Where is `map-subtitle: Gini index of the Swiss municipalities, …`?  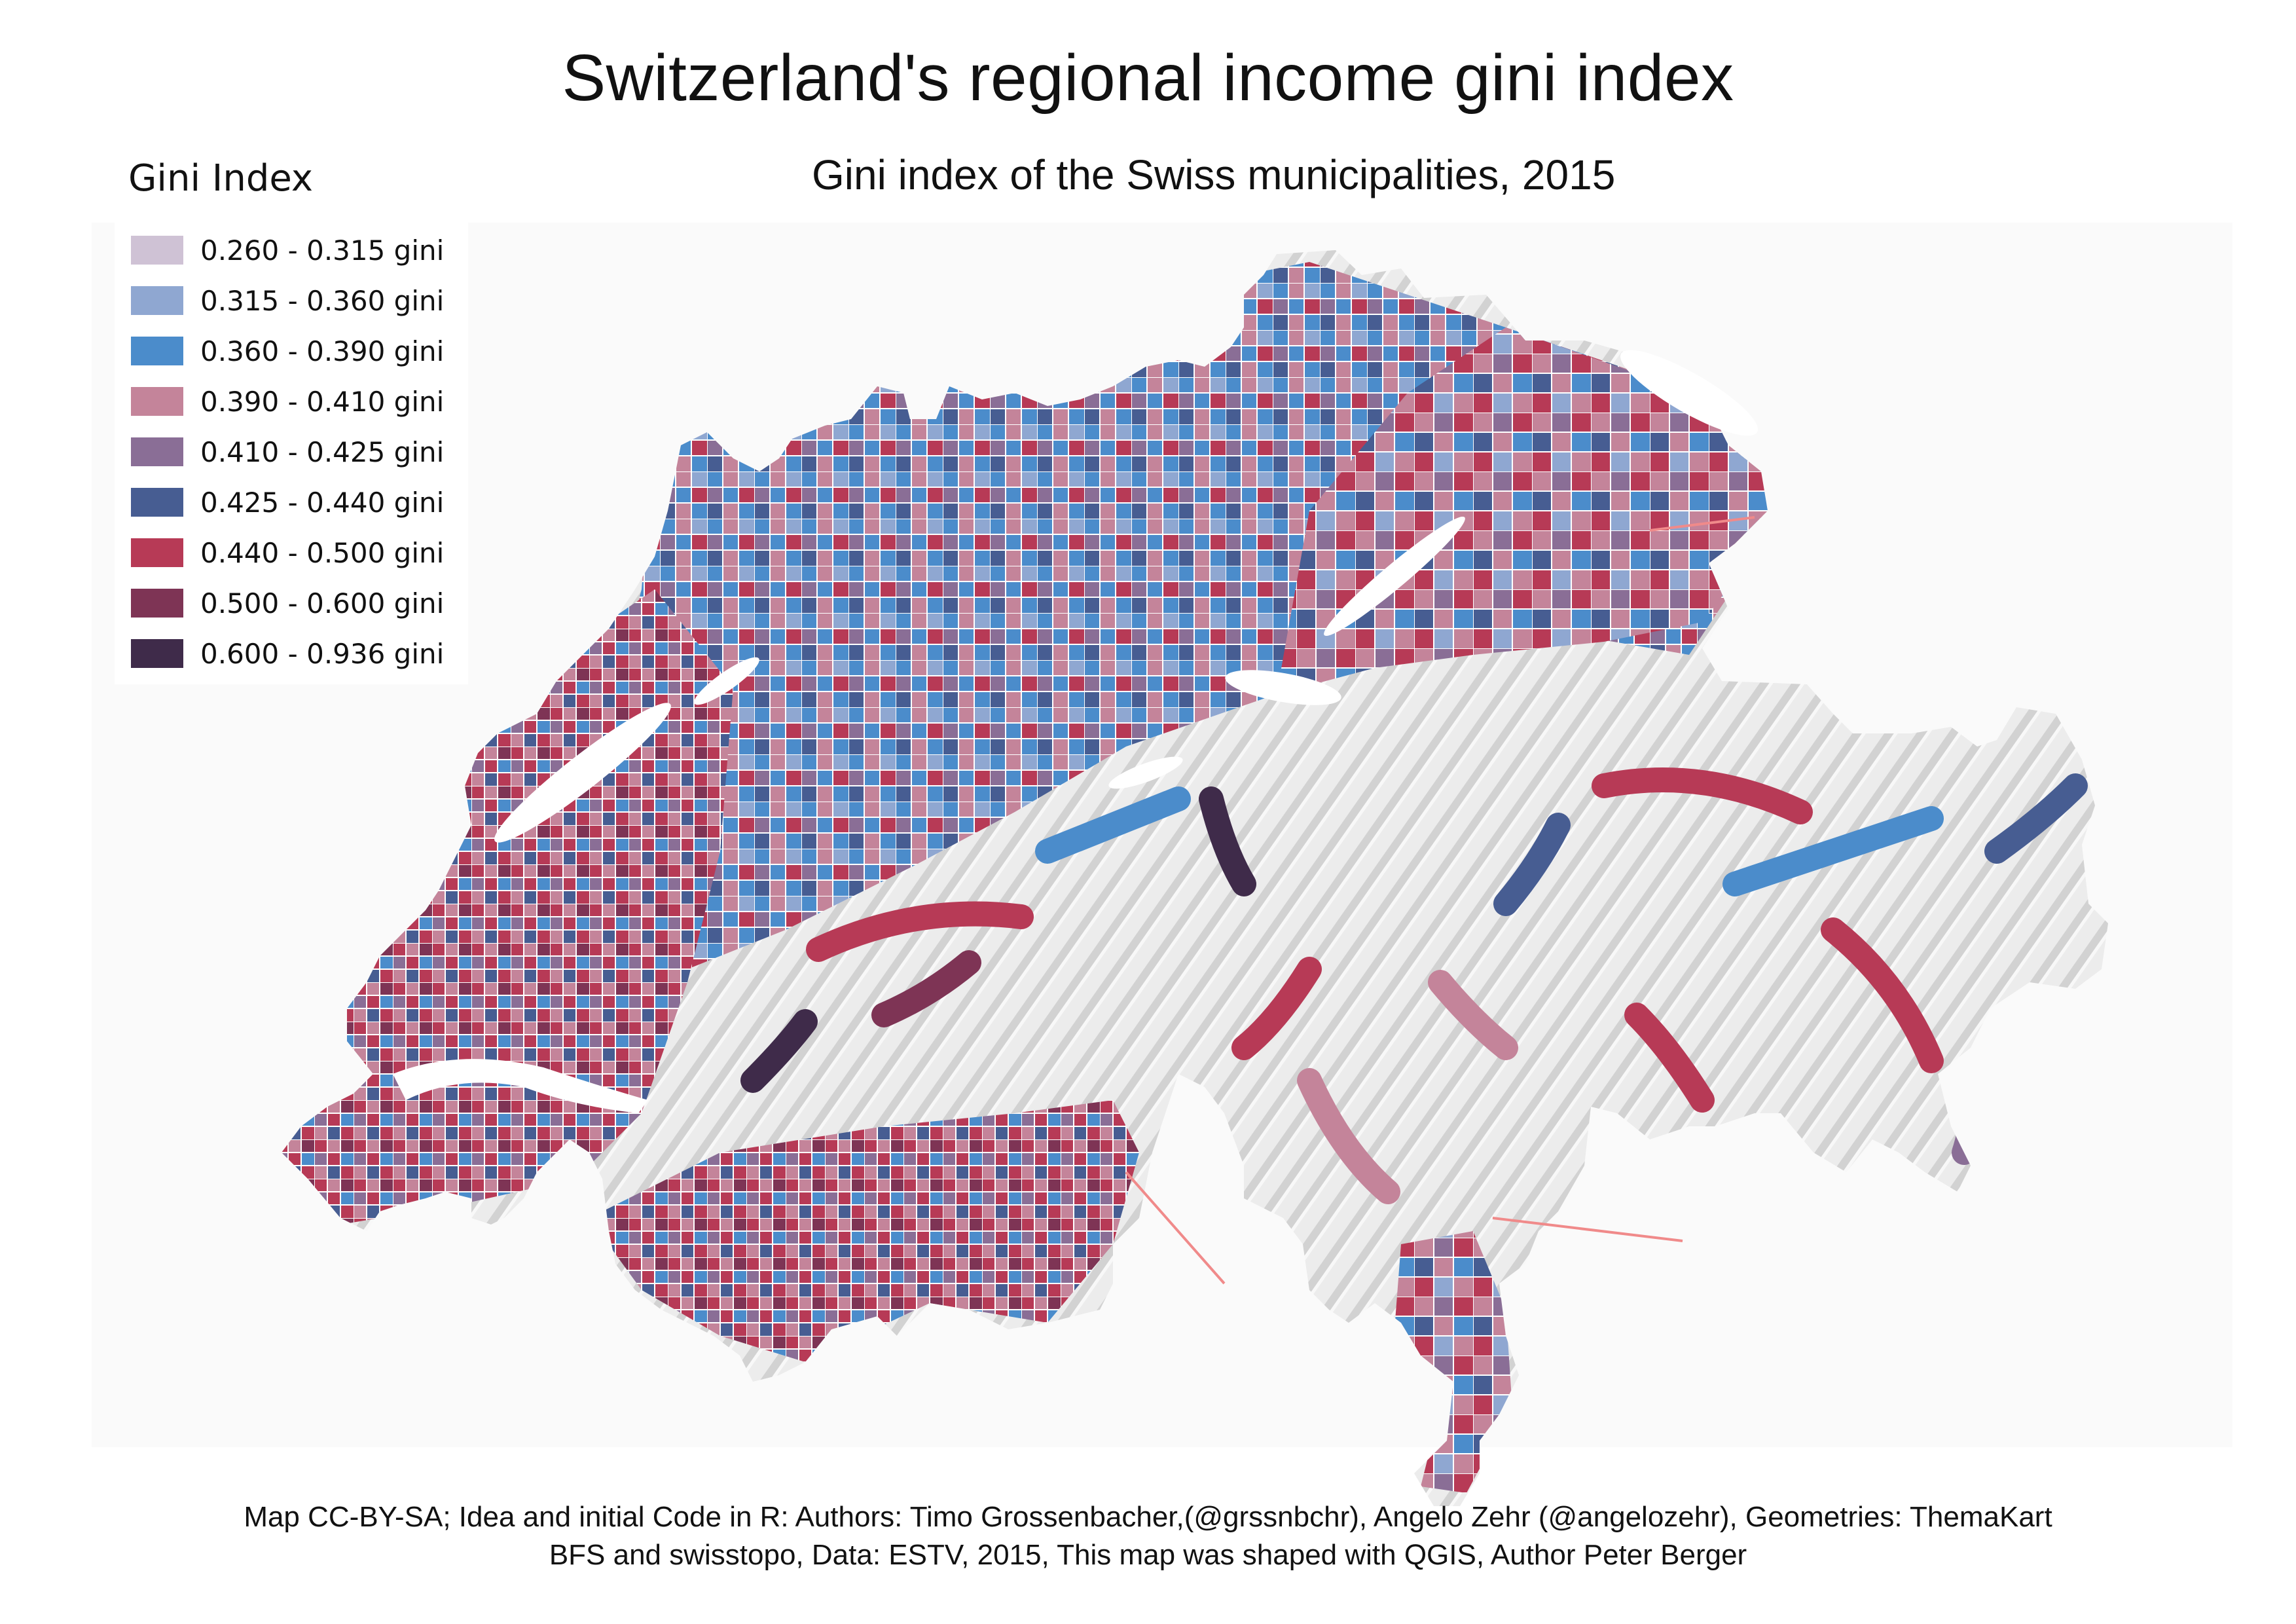
map-subtitle: Gini index of the Swiss municipalities, … is located at coordinates (1214, 174).